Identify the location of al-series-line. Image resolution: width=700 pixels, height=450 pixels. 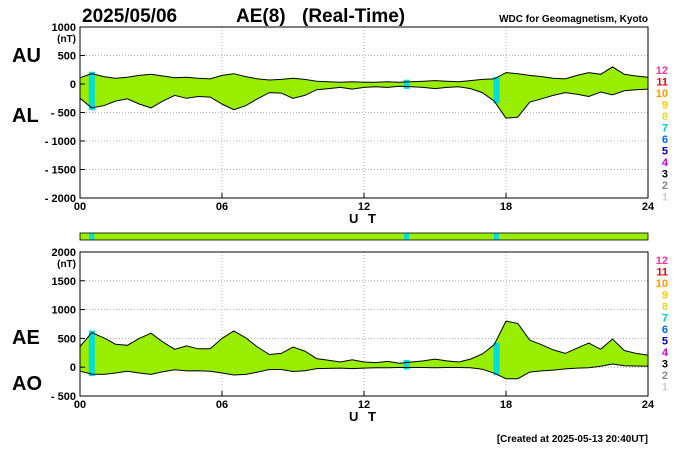
(364, 102).